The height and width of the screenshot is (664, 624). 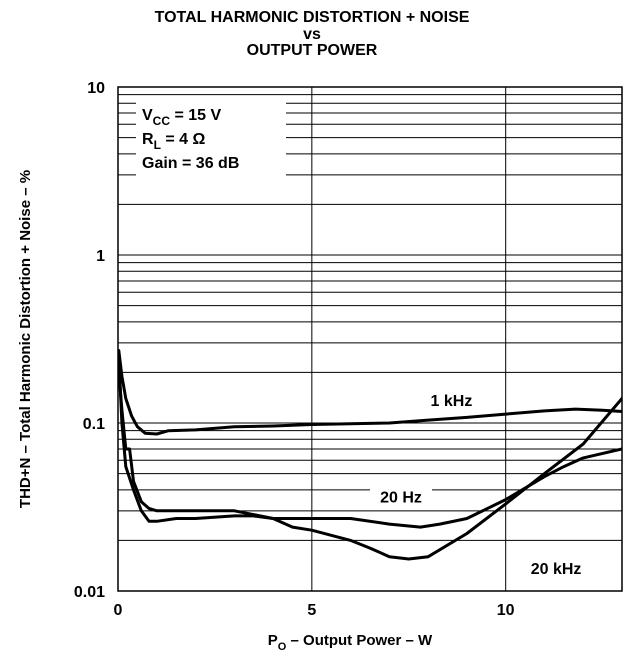 I want to click on series-labels: 1 kHz 20 Hz 20 kHz, so click(x=481, y=484).